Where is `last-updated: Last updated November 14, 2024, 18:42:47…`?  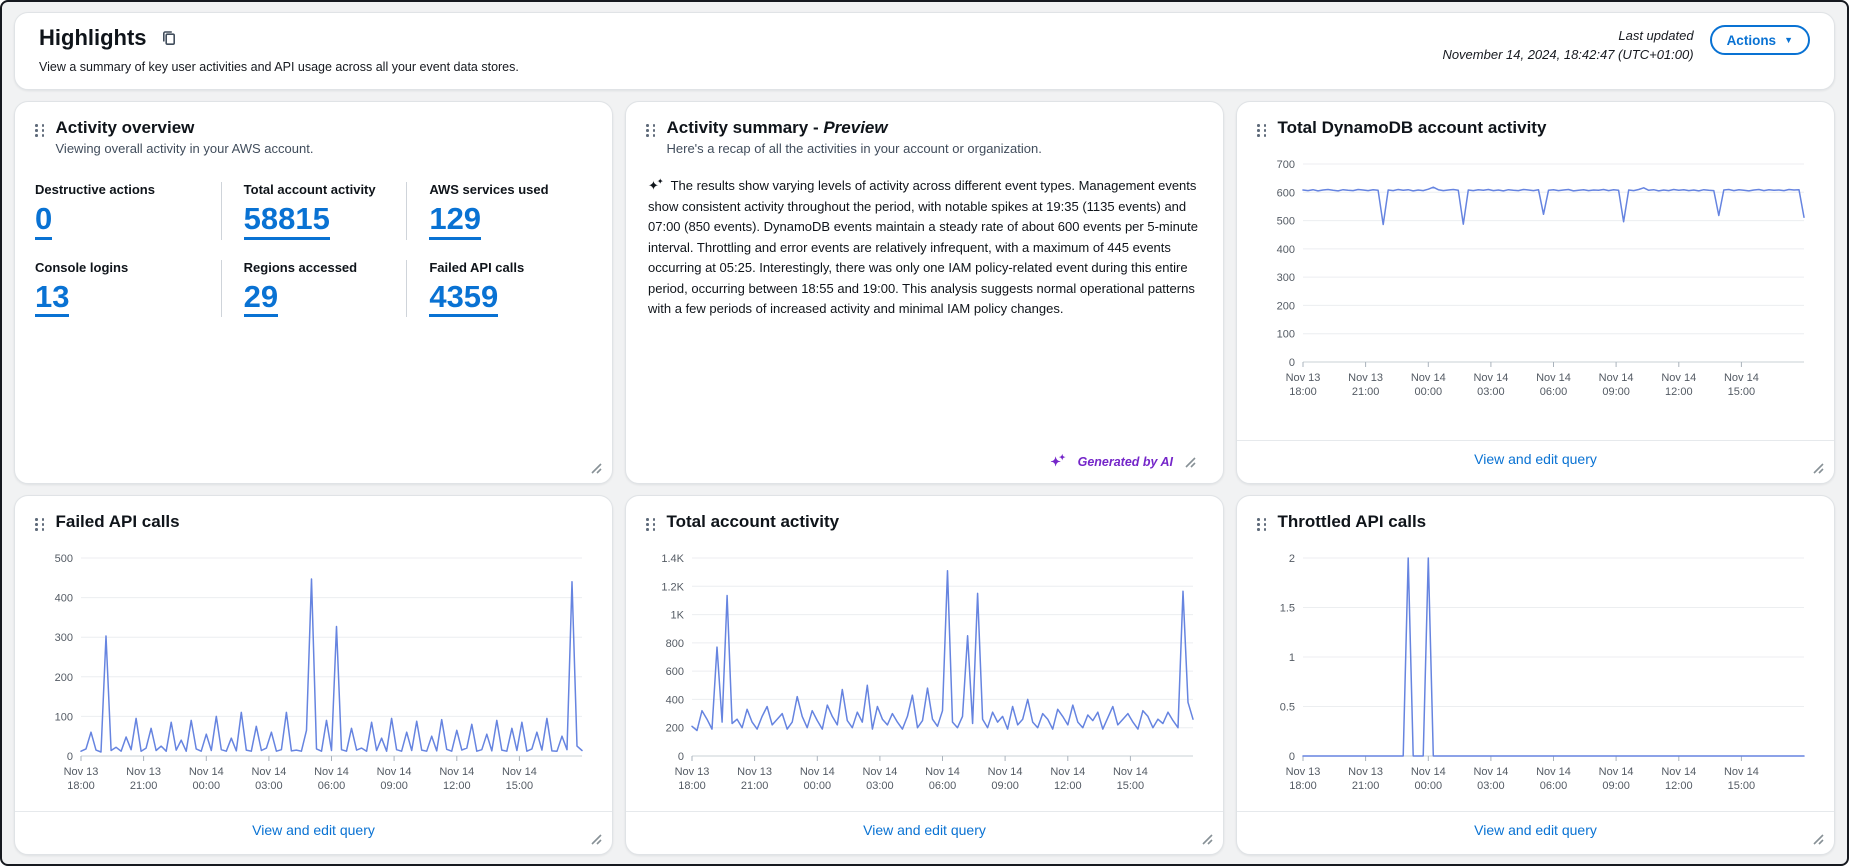 last-updated: Last updated November 14, 2024, 18:42:47… is located at coordinates (1567, 46).